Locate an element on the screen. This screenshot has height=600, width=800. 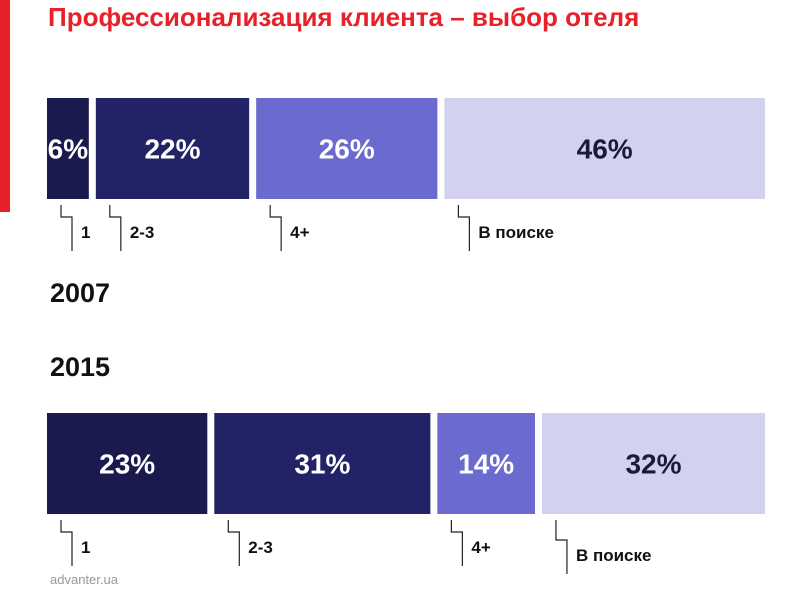
value-label-2015-4: 32% is located at coordinates (653, 464).